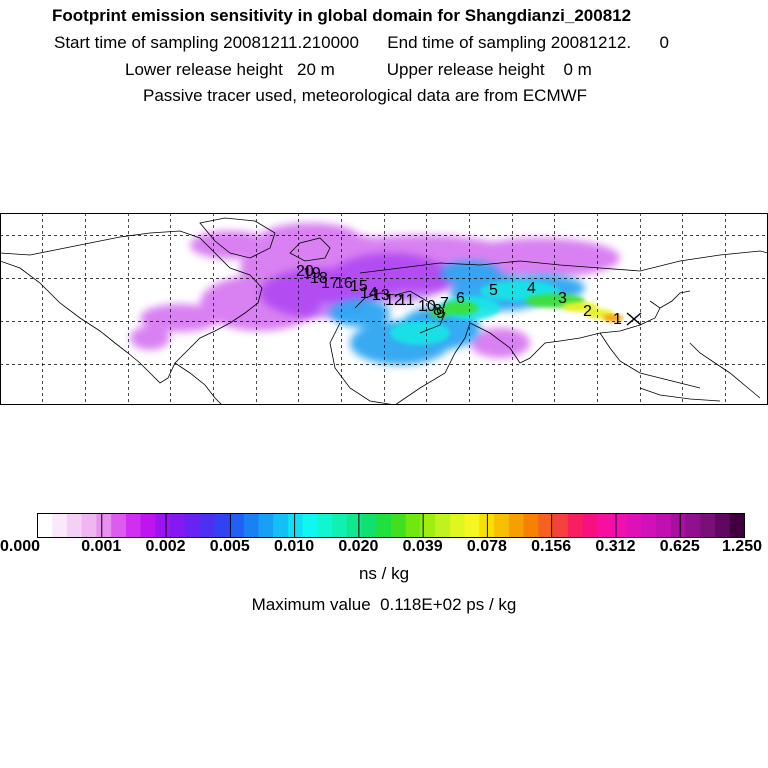 The image size is (768, 768). Describe the element at coordinates (319, 278) in the screenshot. I see `day-label-18: 18` at that location.